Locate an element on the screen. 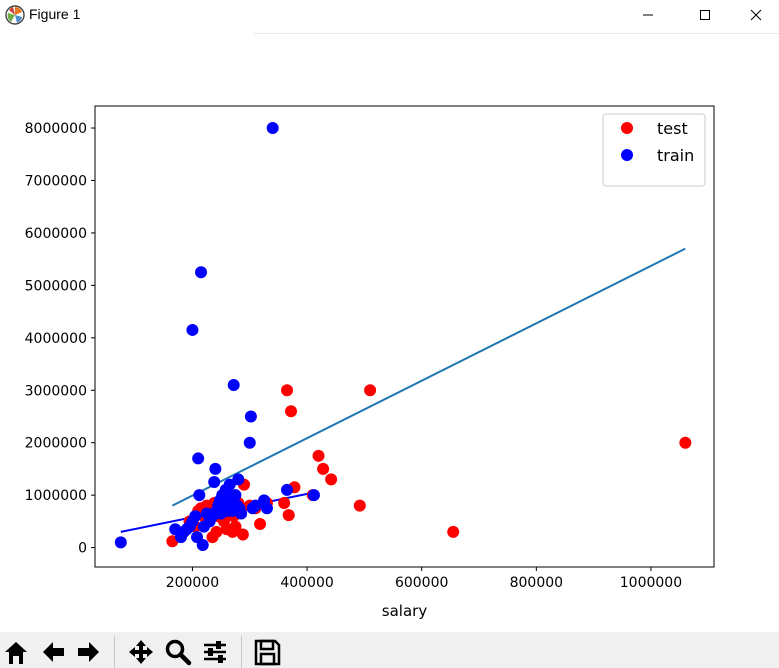 The width and height of the screenshot is (779, 668). pan-icon is located at coordinates (141, 652).